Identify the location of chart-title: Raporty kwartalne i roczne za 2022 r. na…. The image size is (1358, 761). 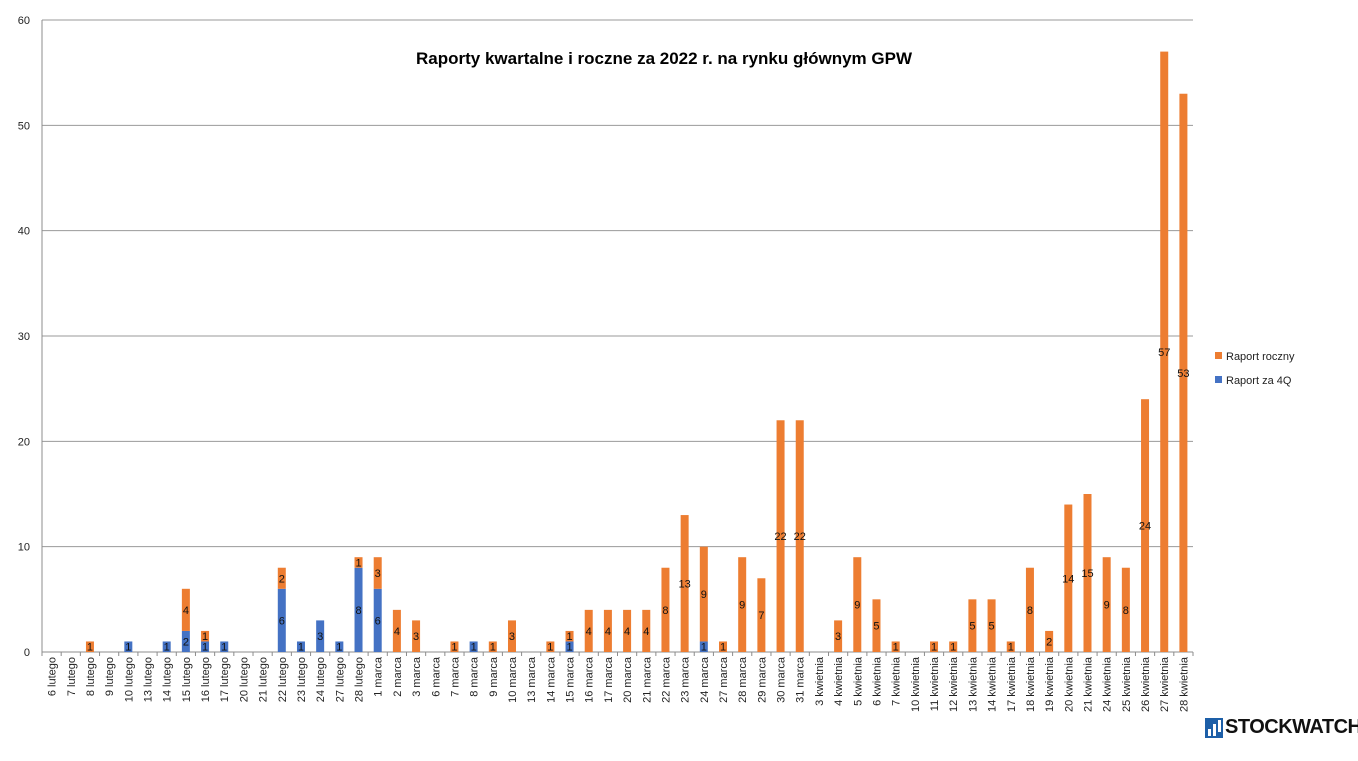
(664, 58).